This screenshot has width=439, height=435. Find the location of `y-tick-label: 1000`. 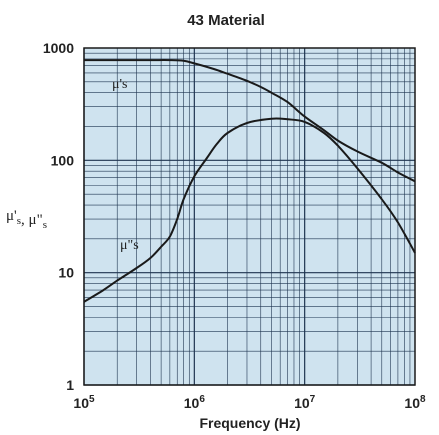

y-tick-label: 1000 is located at coordinates (58, 48).